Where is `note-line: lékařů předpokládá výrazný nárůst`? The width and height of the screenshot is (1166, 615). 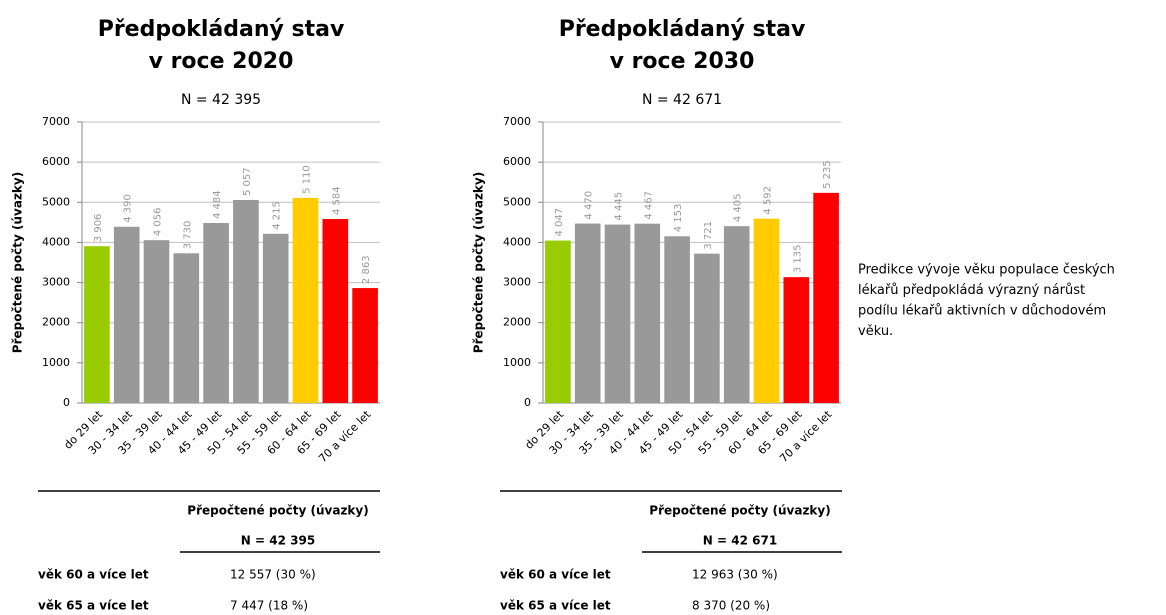 note-line: lékařů předpokládá výrazný nárůst is located at coordinates (971, 290).